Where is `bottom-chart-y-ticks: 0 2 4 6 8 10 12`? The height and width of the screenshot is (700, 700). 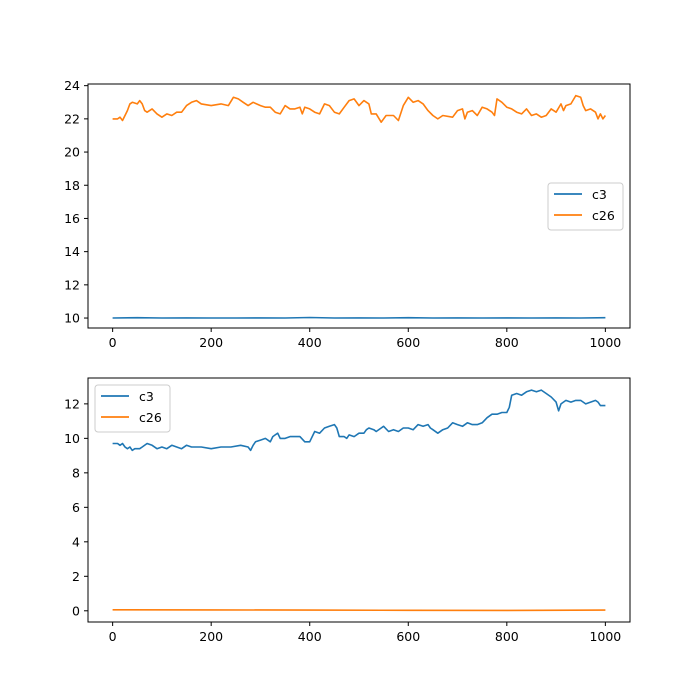
bottom-chart-y-ticks: 0 2 4 6 8 10 12 is located at coordinates (76, 507).